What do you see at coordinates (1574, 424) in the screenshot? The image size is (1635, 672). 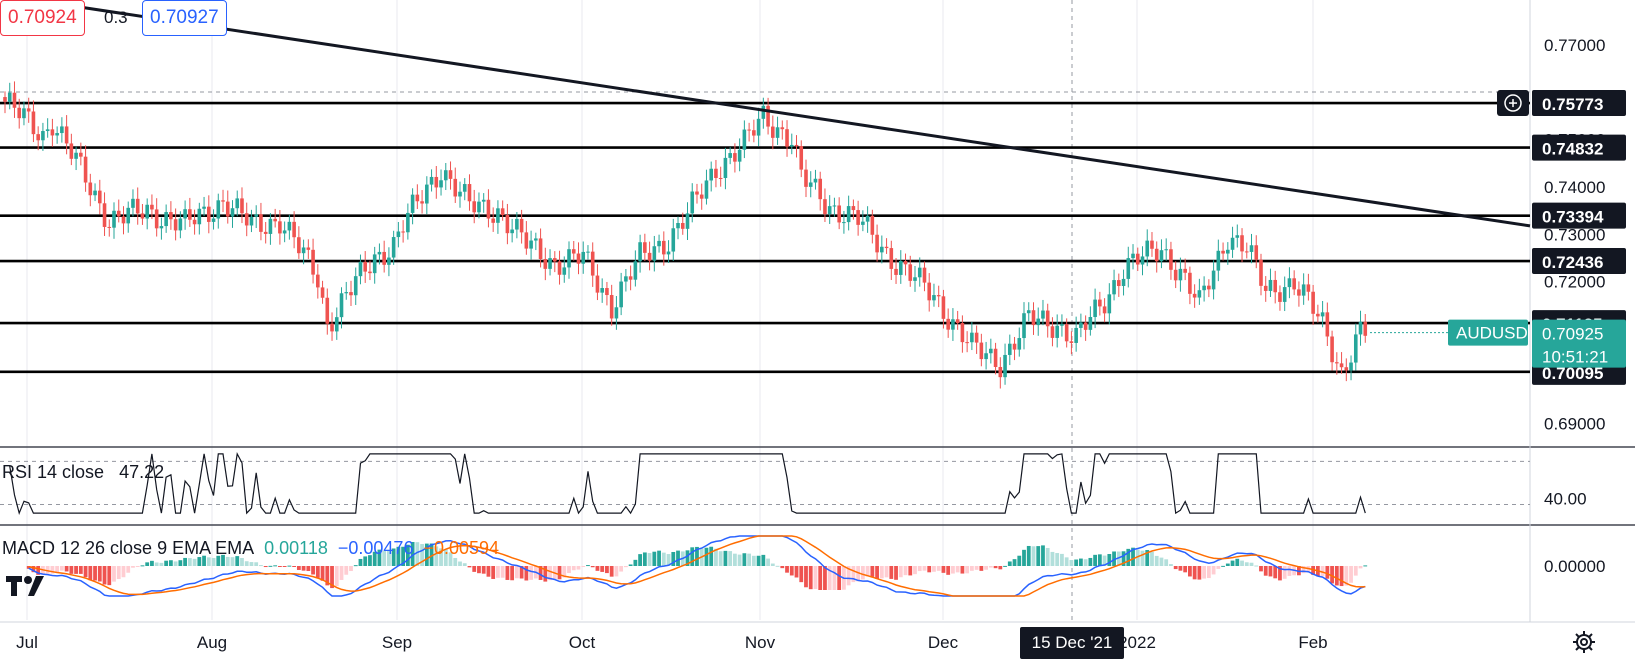 I see `price-tick-label: 0.69000` at bounding box center [1574, 424].